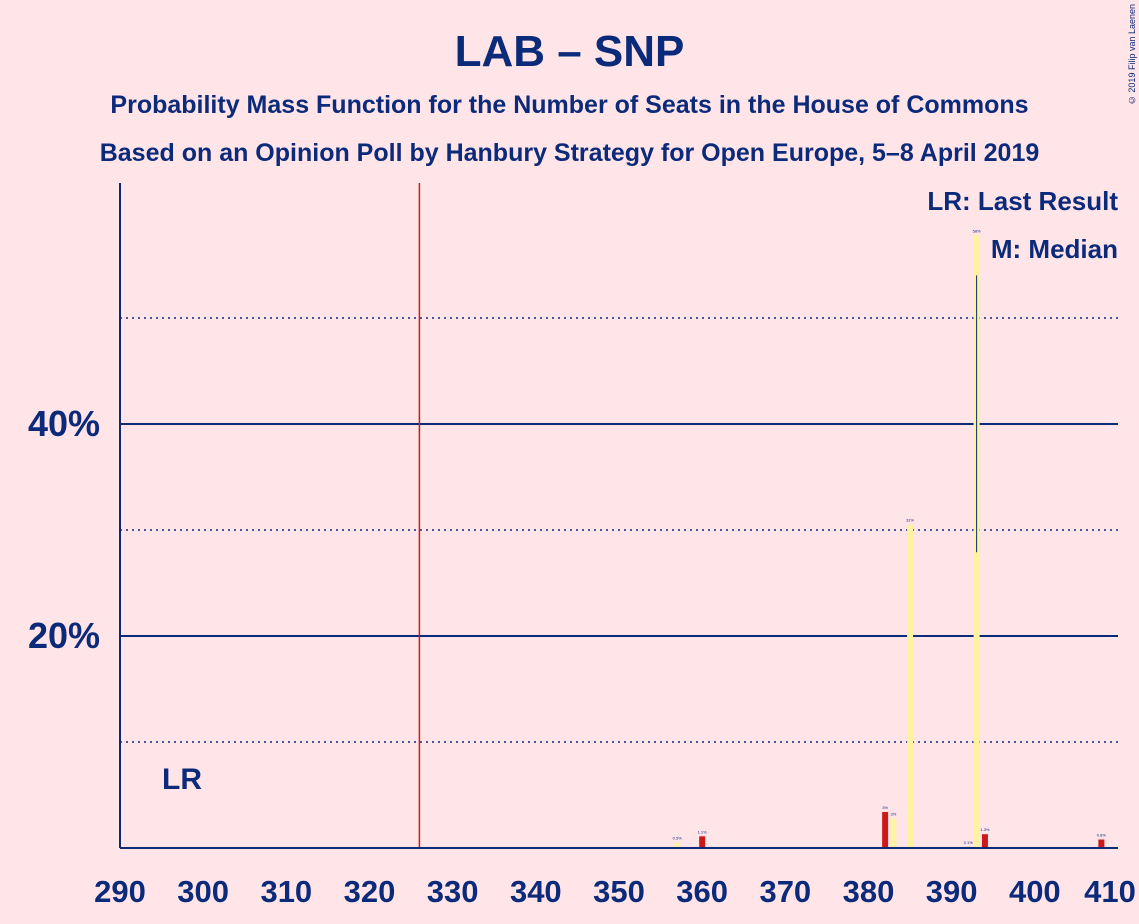 This screenshot has height=924, width=1139. I want to click on legend-last-result: LR: Last Result, so click(1022, 201).